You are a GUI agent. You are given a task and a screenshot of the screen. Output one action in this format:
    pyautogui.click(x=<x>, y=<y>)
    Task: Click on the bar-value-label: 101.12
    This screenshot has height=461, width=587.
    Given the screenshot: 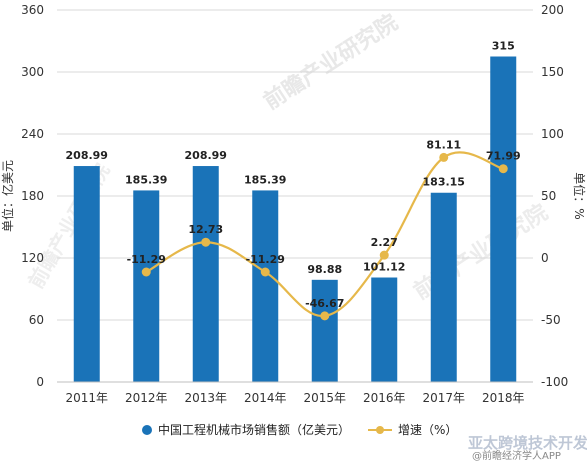 What is the action you would take?
    pyautogui.click(x=384, y=267)
    